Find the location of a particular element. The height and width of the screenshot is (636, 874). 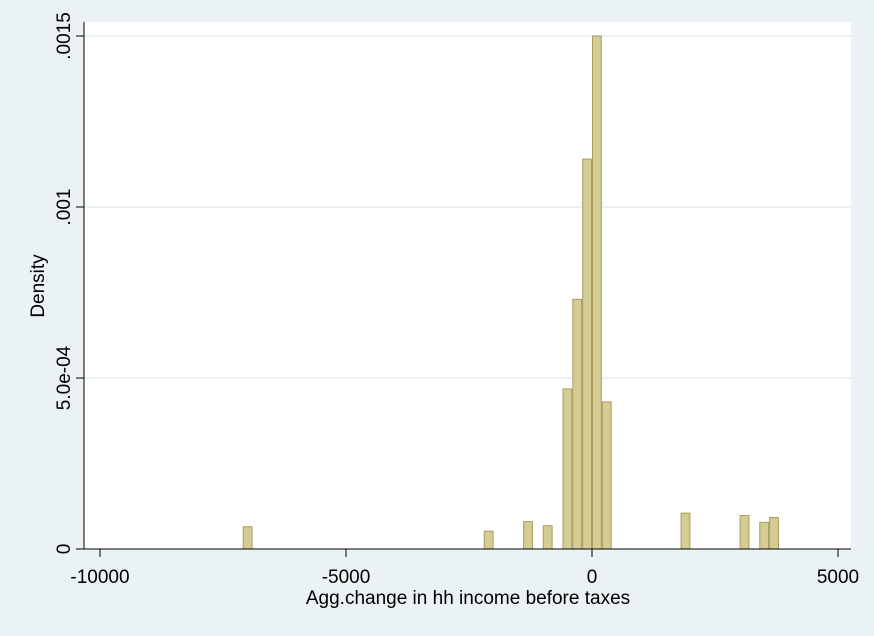

x-tick-label-3: 5000 is located at coordinates (838, 577).